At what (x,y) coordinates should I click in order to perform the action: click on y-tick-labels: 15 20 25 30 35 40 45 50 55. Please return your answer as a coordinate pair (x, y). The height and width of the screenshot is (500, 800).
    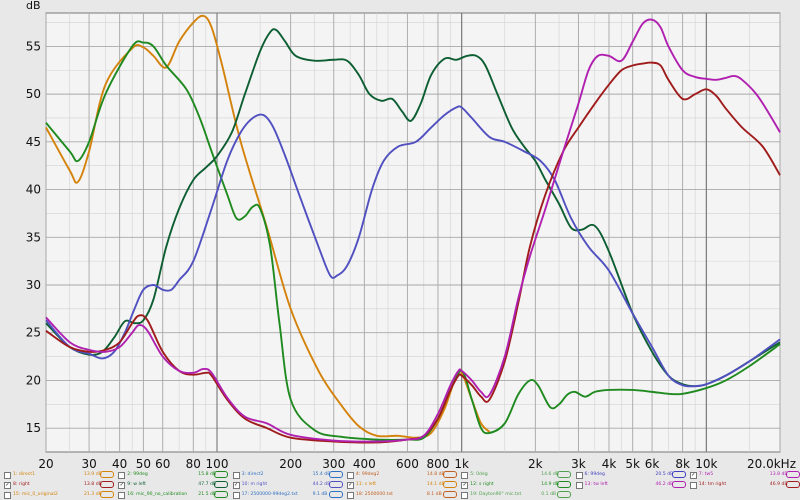
    Looking at the image, I should click on (33, 237).